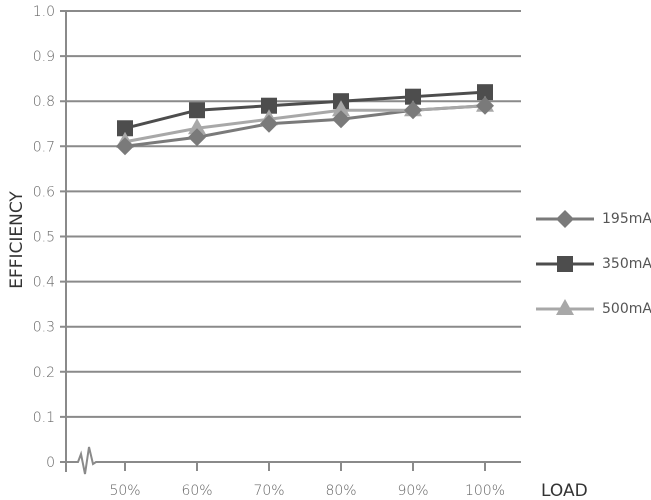  Describe the element at coordinates (626, 219) in the screenshot. I see `legend-label: 195mA` at that location.